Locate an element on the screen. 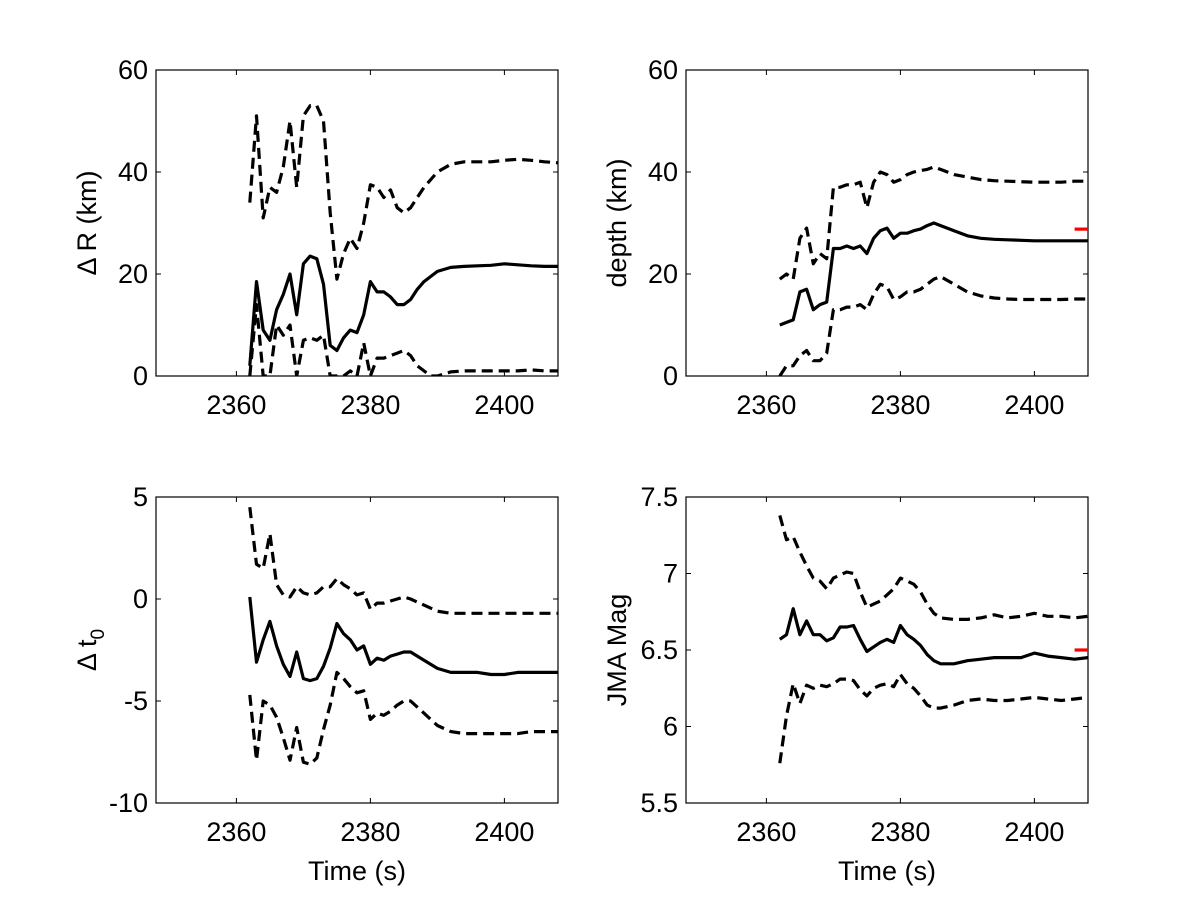 This screenshot has width=1200, height=900. y-tick-label: 7 is located at coordinates (670, 574).